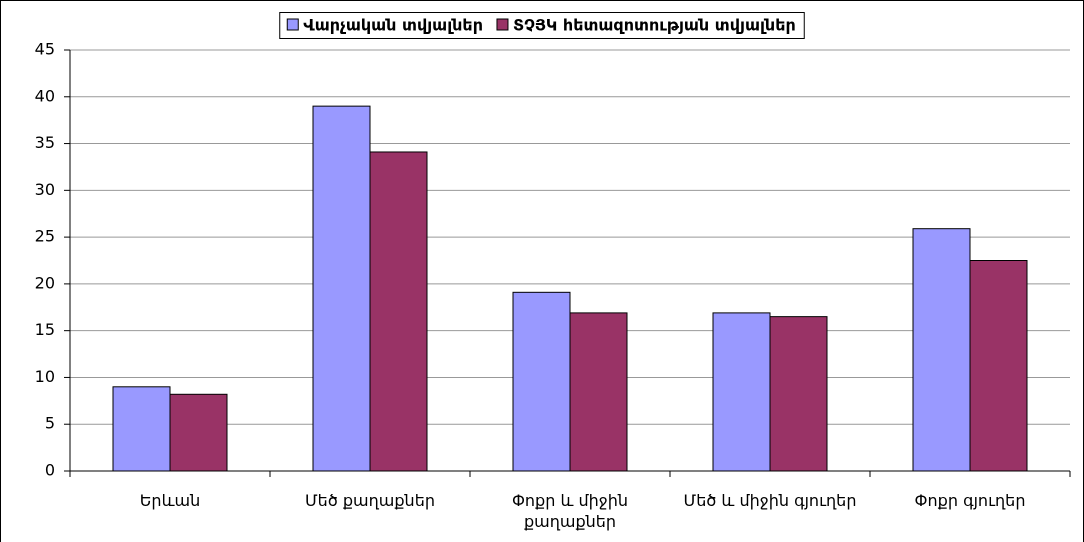  Describe the element at coordinates (45, 376) in the screenshot. I see `y-tick-label: 10` at that location.